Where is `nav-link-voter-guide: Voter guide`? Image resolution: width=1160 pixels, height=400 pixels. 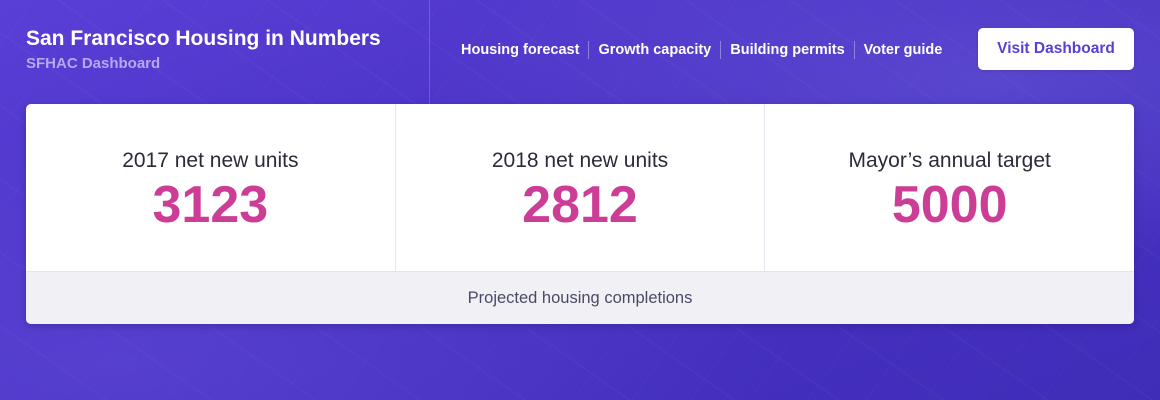
nav-link-voter-guide: Voter guide is located at coordinates (903, 50).